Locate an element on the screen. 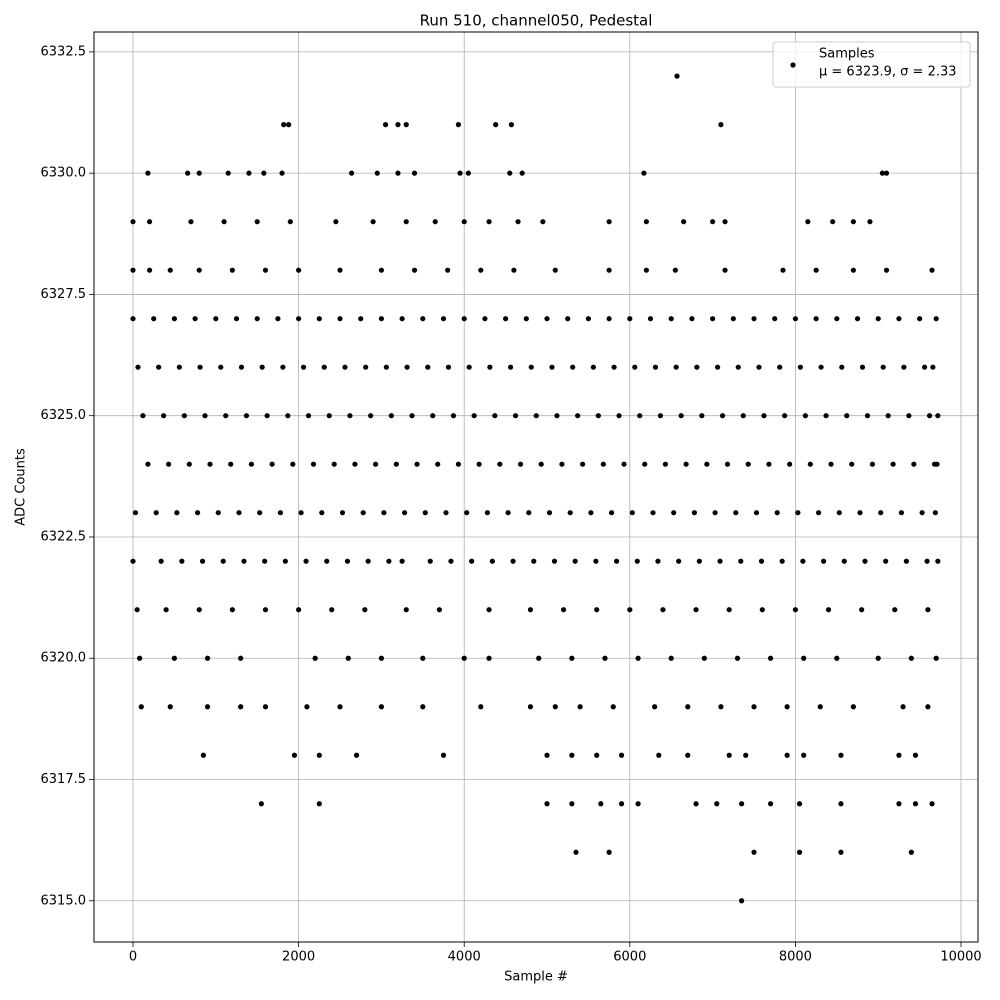  legend: Samples μ = 6323.9, σ = 2.33 is located at coordinates (871, 64).